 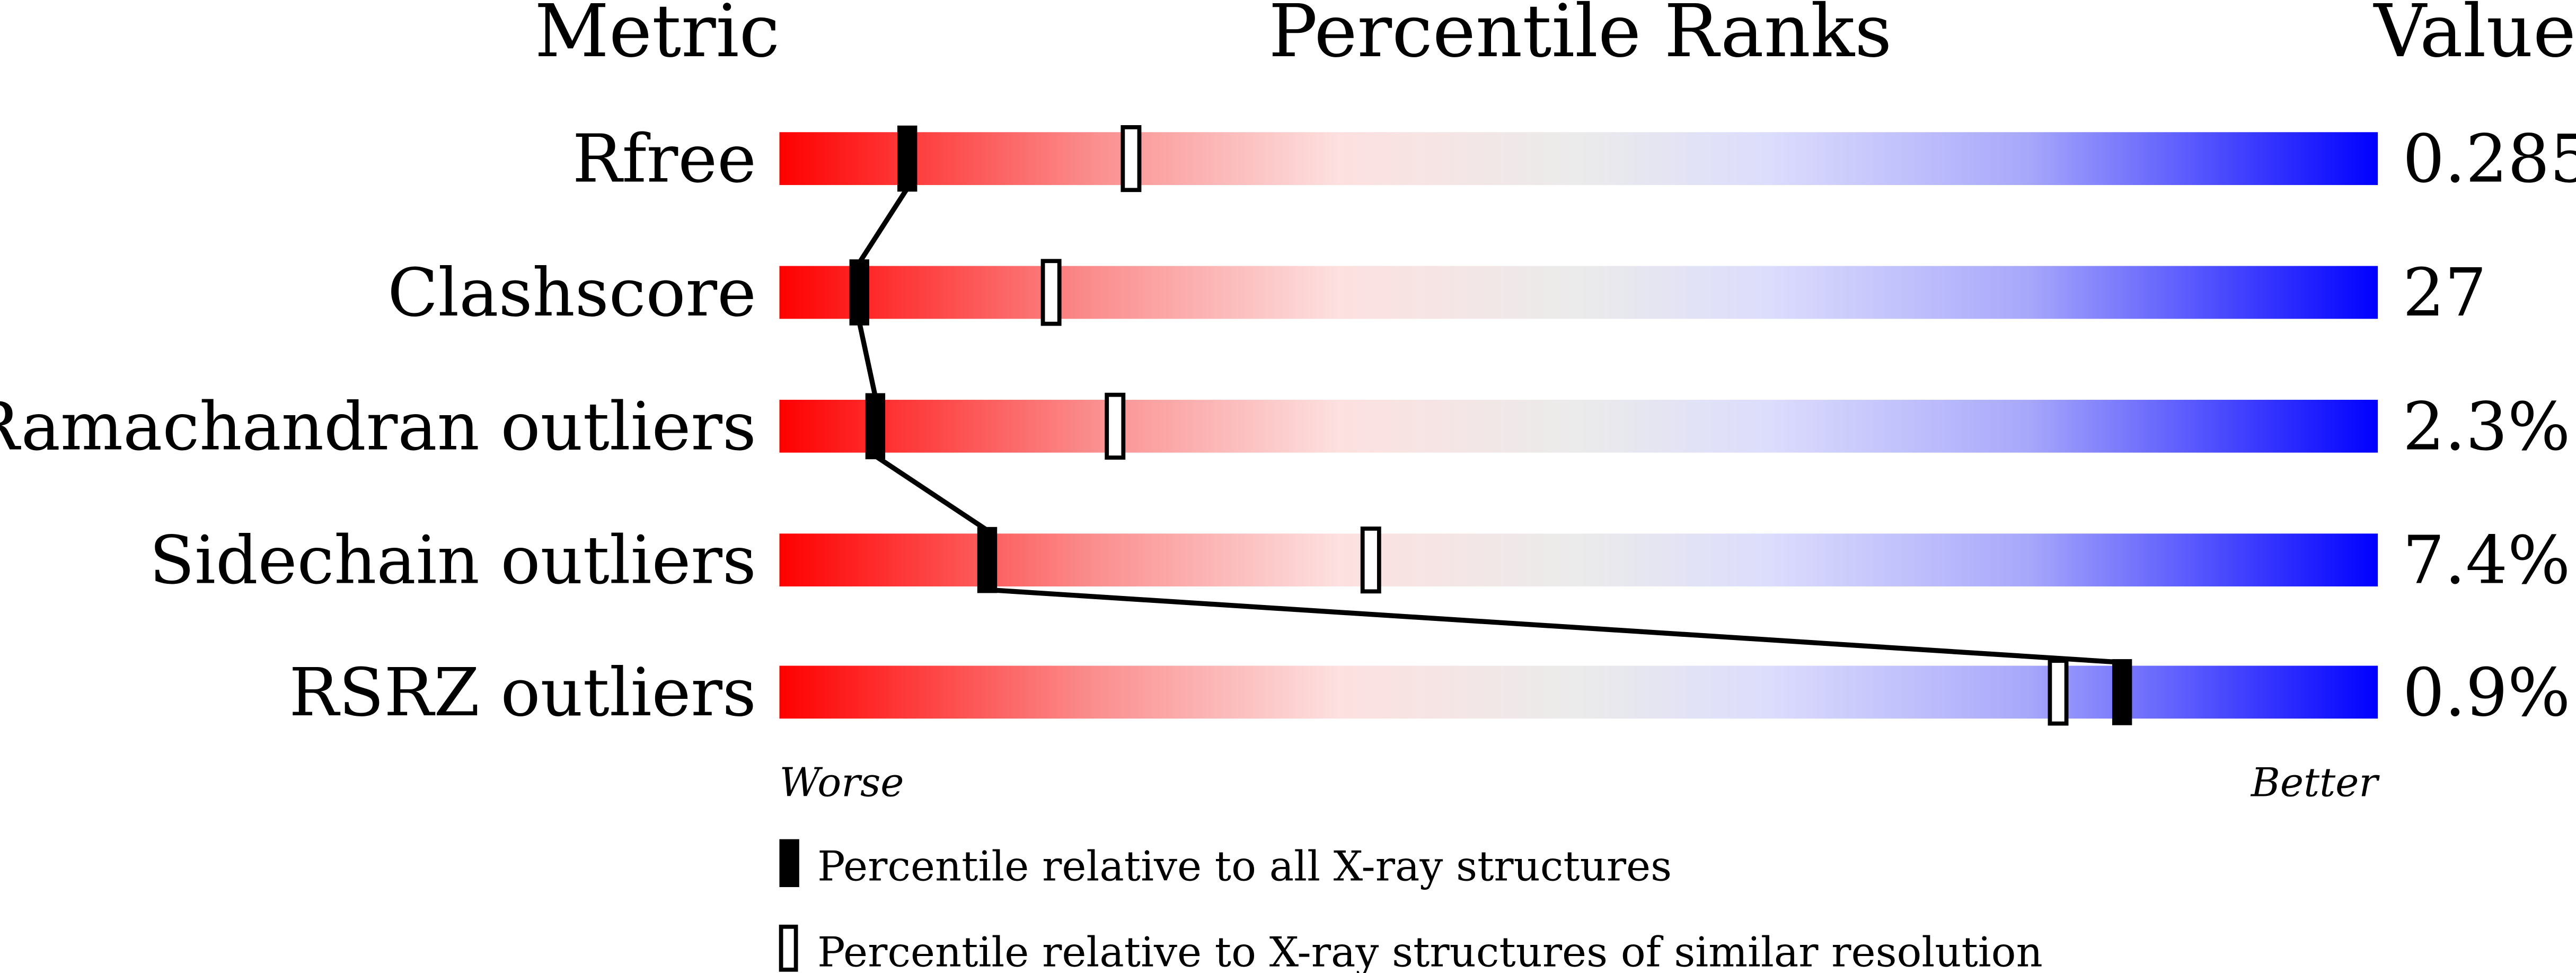 I want to click on metric-value: 0.9%, so click(x=2487, y=692).